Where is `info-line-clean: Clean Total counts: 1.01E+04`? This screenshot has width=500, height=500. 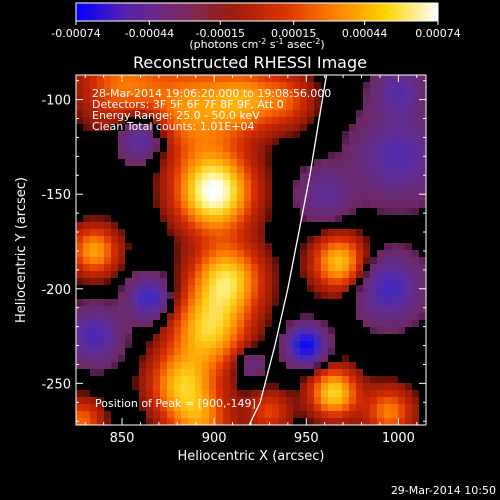
info-line-clean: Clean Total counts: 1.01E+04 is located at coordinates (173, 126).